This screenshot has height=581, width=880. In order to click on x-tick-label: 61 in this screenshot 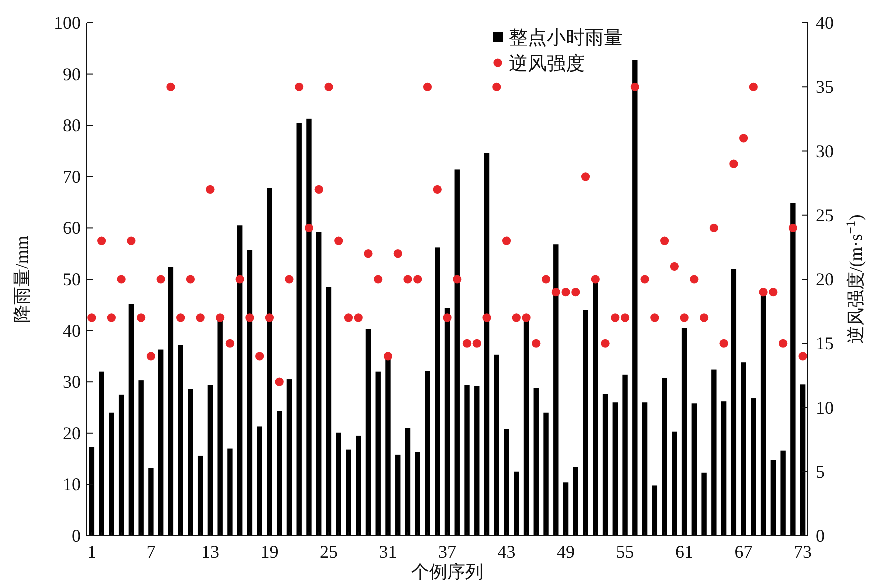, I will do `click(685, 552)`.